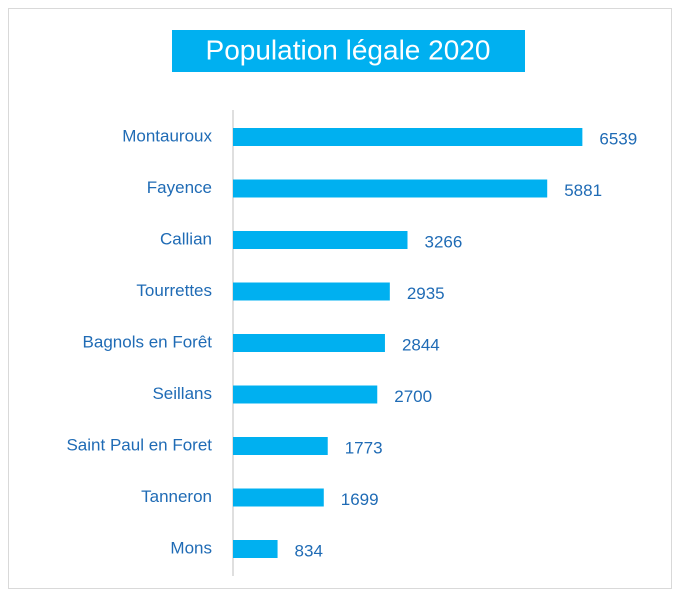  Describe the element at coordinates (421, 344) in the screenshot. I see `data-label: 2844` at that location.